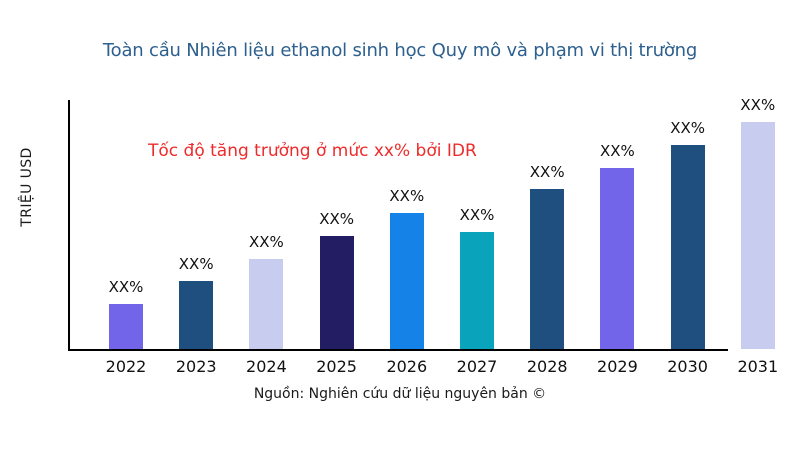 The width and height of the screenshot is (800, 450). I want to click on bar-2031, so click(757, 235).